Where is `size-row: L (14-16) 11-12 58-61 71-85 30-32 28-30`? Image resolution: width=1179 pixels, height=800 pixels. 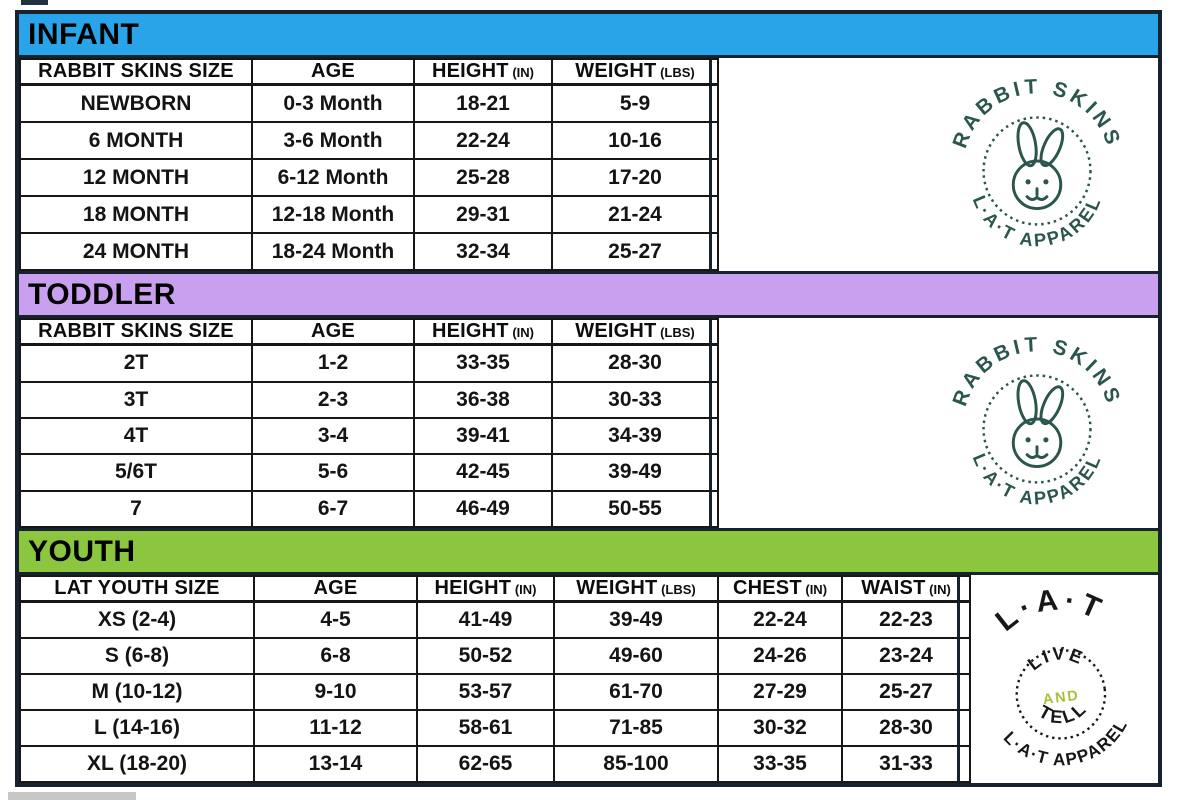
size-row: L (14-16) 11-12 58-61 71-85 30-32 28-30 is located at coordinates (495, 728).